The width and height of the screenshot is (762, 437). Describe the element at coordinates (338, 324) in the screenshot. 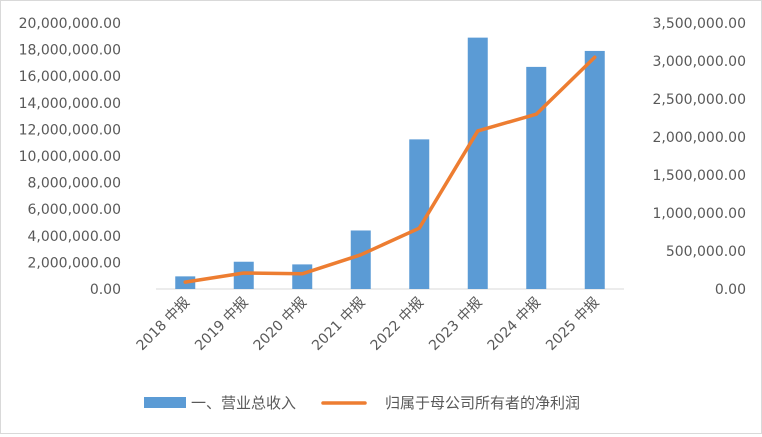

I see `x-axis-tick-label: 2021 中报` at that location.